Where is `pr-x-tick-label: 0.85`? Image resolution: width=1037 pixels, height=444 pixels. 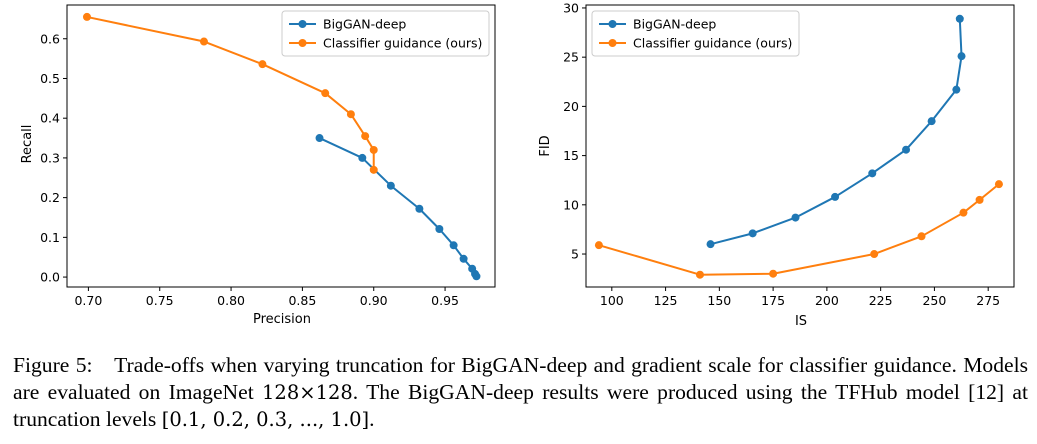
pr-x-tick-label: 0.85 is located at coordinates (302, 300).